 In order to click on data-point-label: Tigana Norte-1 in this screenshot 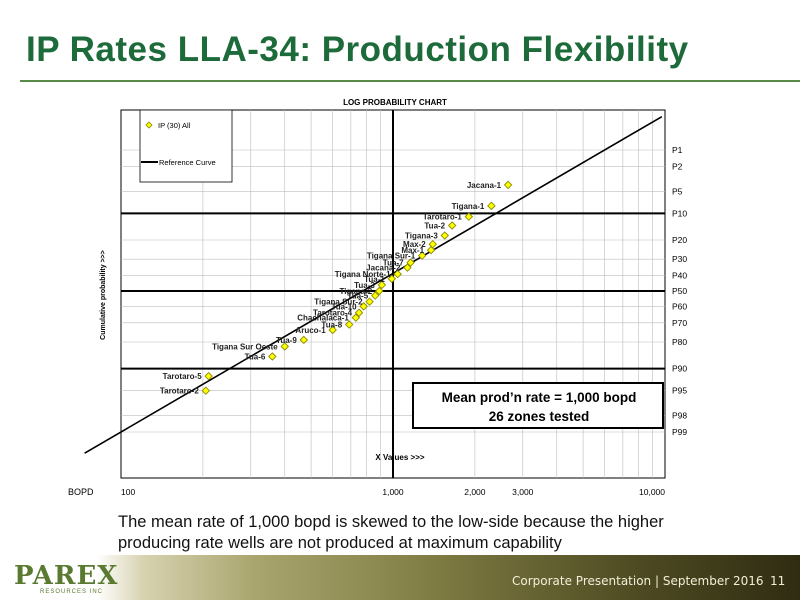, I will do `click(363, 274)`.